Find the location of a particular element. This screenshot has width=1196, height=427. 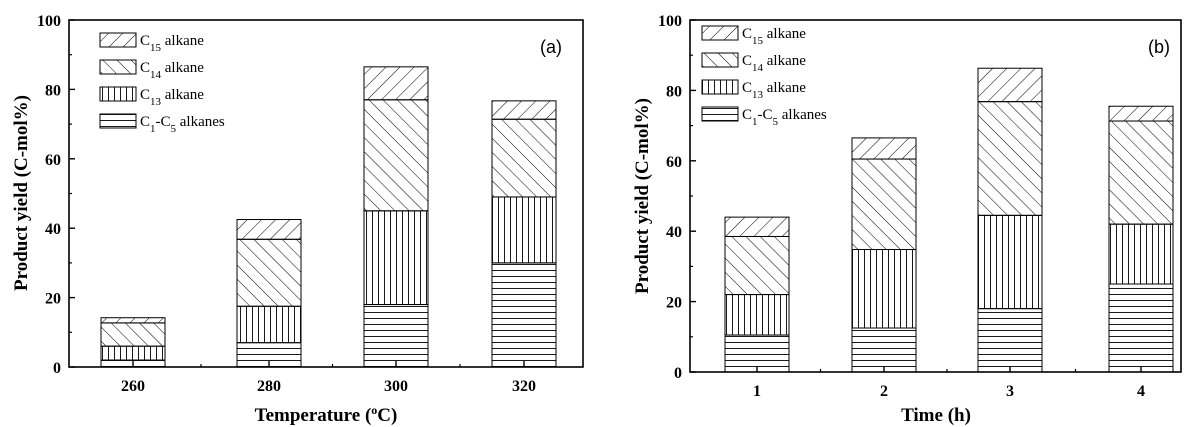

panel-label: (b) is located at coordinates (1159, 47).